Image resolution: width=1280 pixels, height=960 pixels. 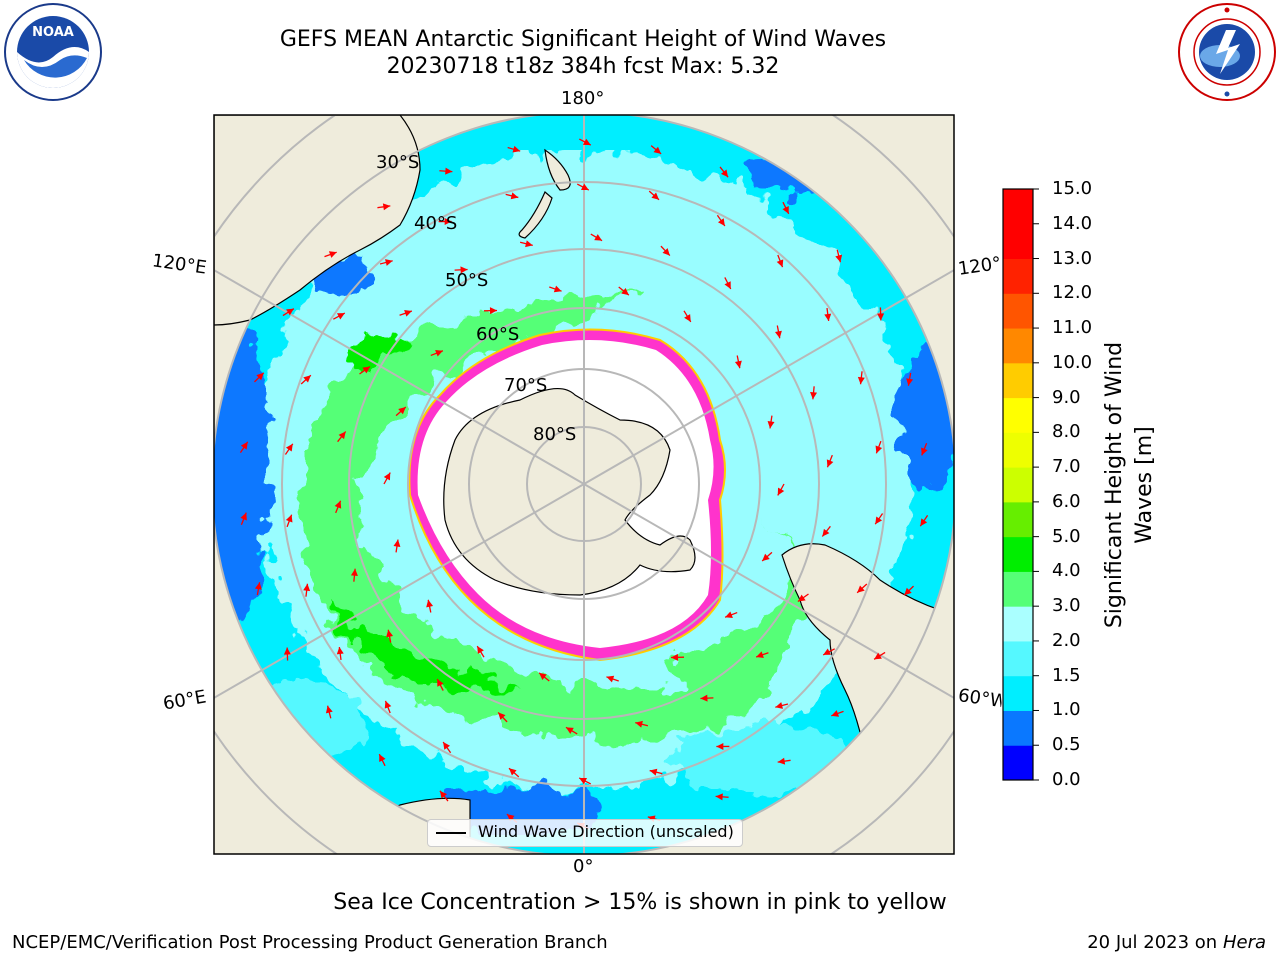 I want to click on footer-host: Hera, so click(x=1244, y=942).